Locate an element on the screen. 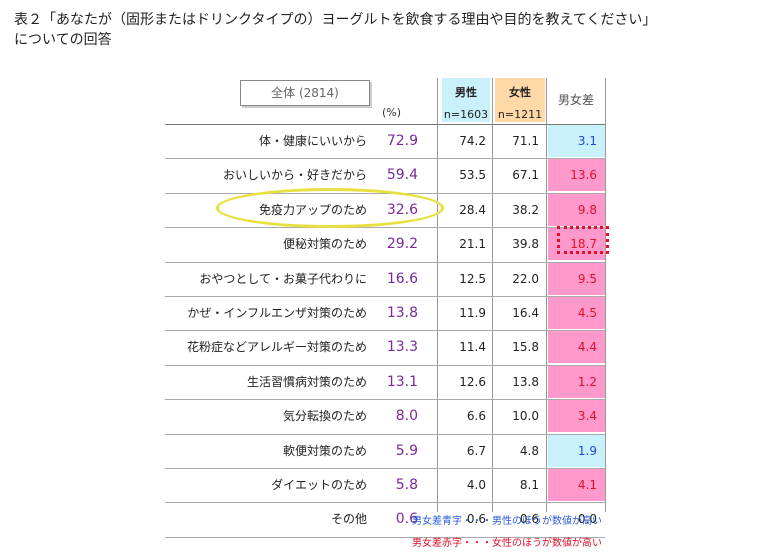 This screenshot has width=770, height=560. female-value: 22.0 is located at coordinates (525, 279).